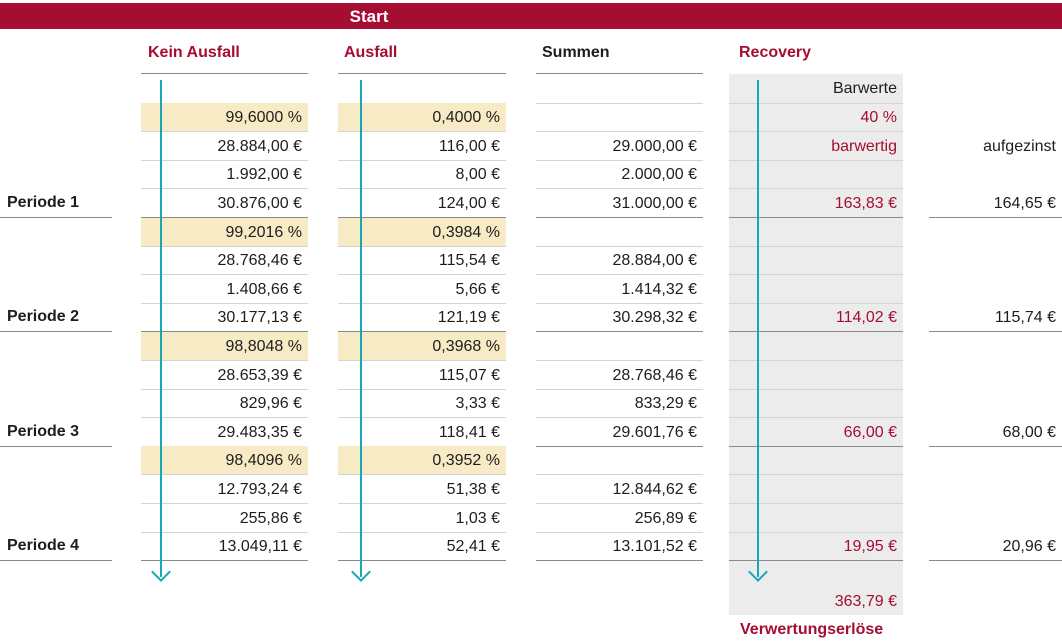 The height and width of the screenshot is (643, 1062). I want to click on cell-ausfall: 8,00 €, so click(477, 175).